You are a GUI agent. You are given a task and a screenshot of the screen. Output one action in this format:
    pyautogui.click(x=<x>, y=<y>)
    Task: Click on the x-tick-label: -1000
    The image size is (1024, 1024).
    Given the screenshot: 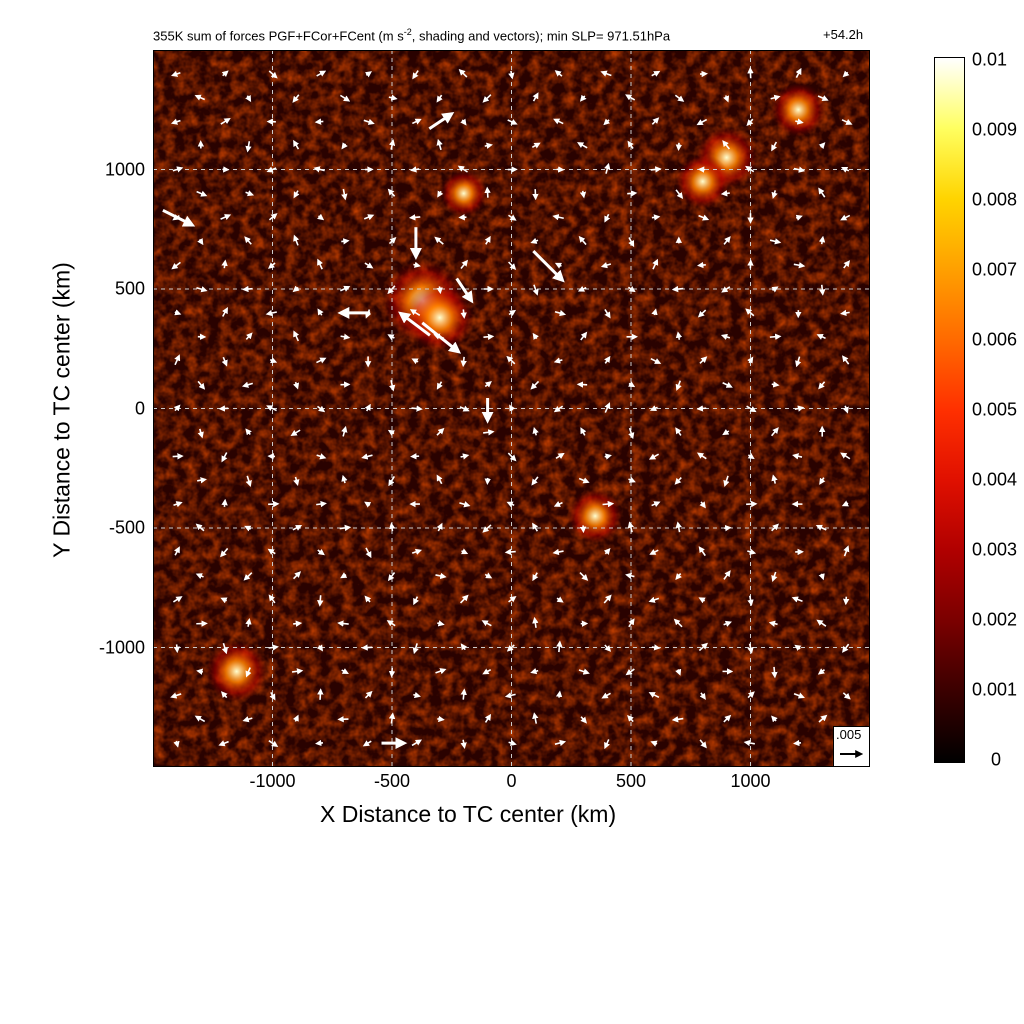 What is the action you would take?
    pyautogui.click(x=272, y=781)
    